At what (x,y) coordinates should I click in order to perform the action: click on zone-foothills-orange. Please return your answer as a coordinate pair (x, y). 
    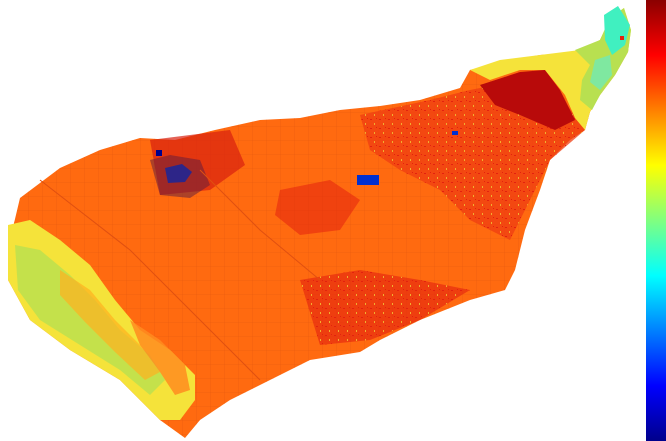
    Looking at the image, I should click on (110, 325).